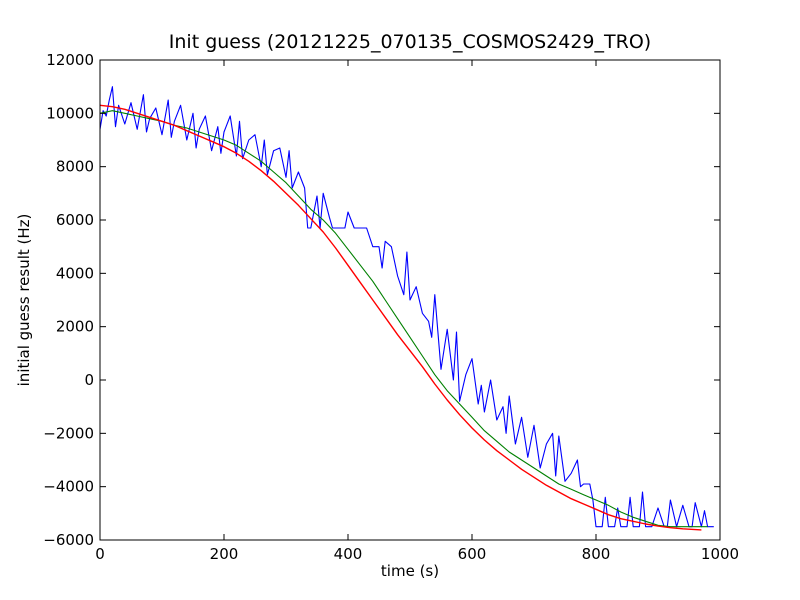  I want to click on x-tick-label: 0, so click(100, 554).